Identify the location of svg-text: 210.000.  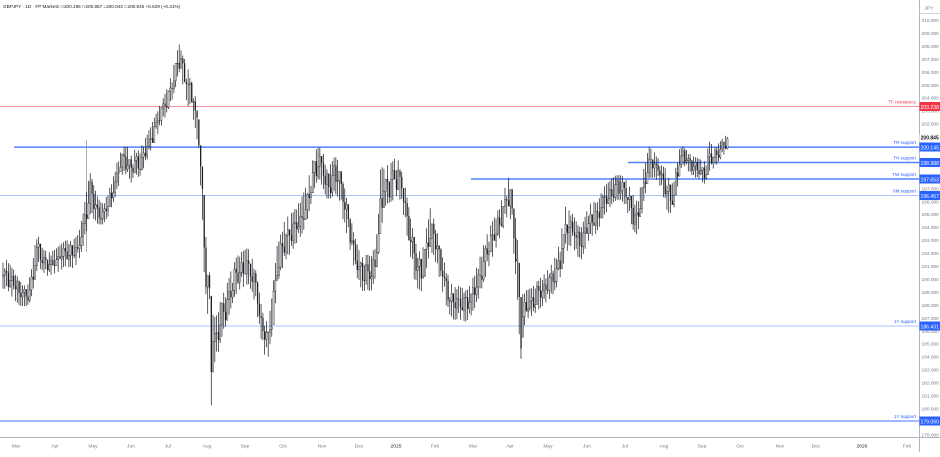
(931, 21).